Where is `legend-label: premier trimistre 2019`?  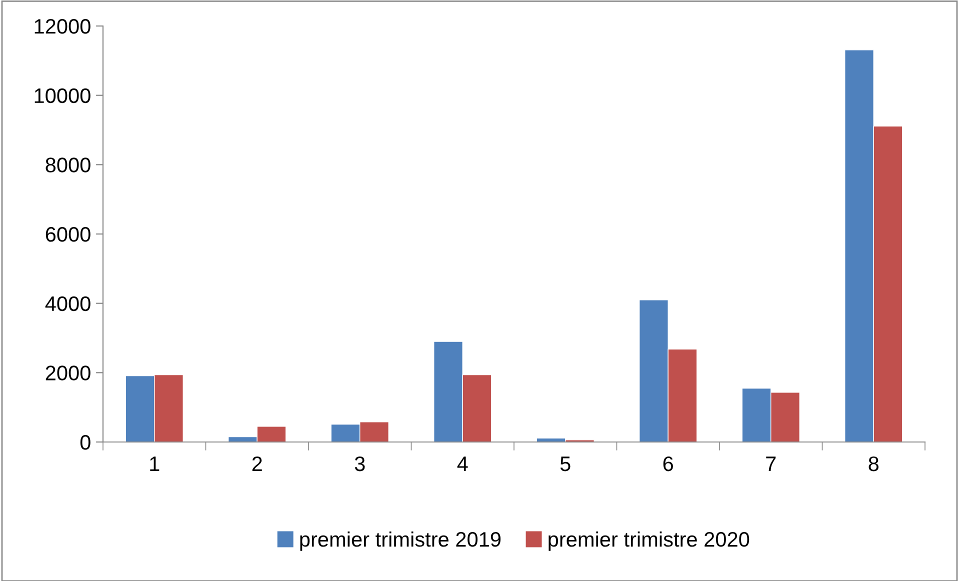
legend-label: premier trimistre 2019 is located at coordinates (400, 541).